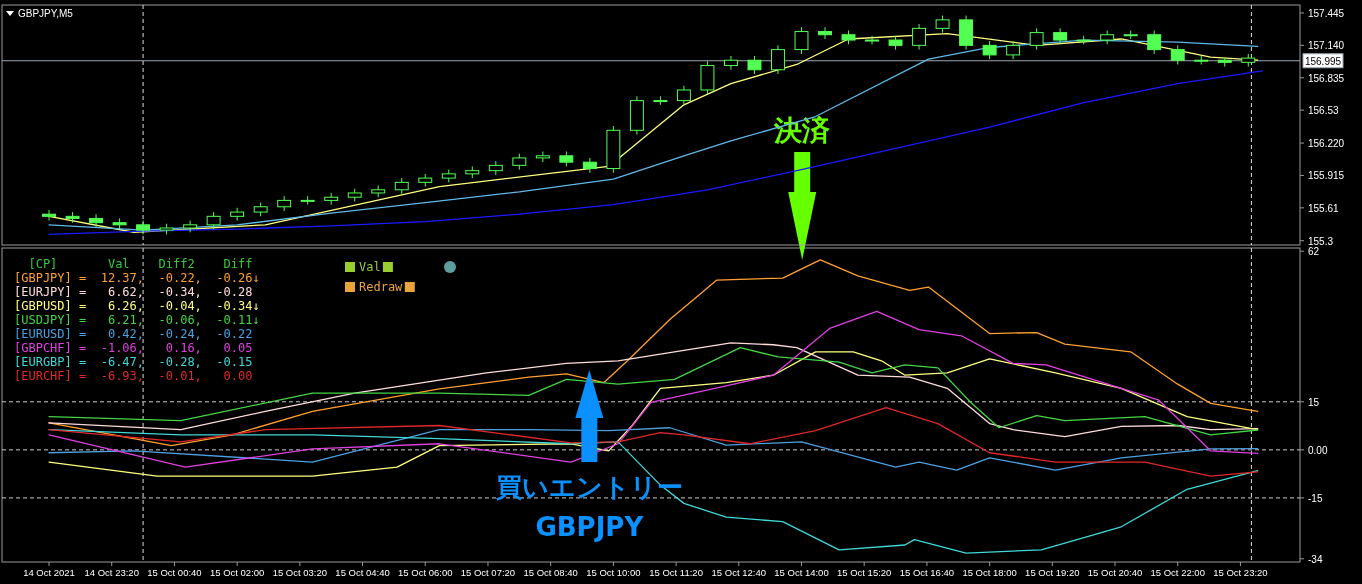 The height and width of the screenshot is (584, 1362). What do you see at coordinates (1324, 208) in the screenshot?
I see `y-tick-label: 155.61` at bounding box center [1324, 208].